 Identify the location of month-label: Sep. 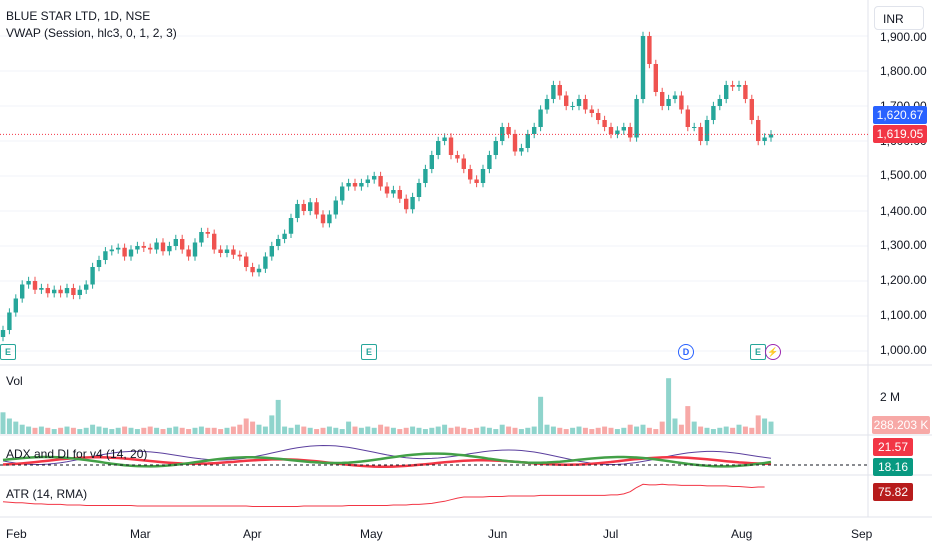
(862, 534).